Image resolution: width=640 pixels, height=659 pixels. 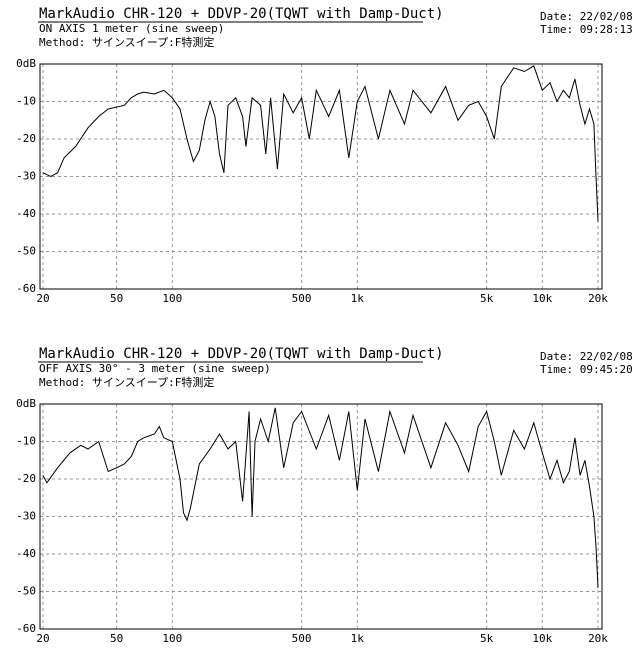 What do you see at coordinates (586, 369) in the screenshot?
I see `time: Time: 09:45:20` at bounding box center [586, 369].